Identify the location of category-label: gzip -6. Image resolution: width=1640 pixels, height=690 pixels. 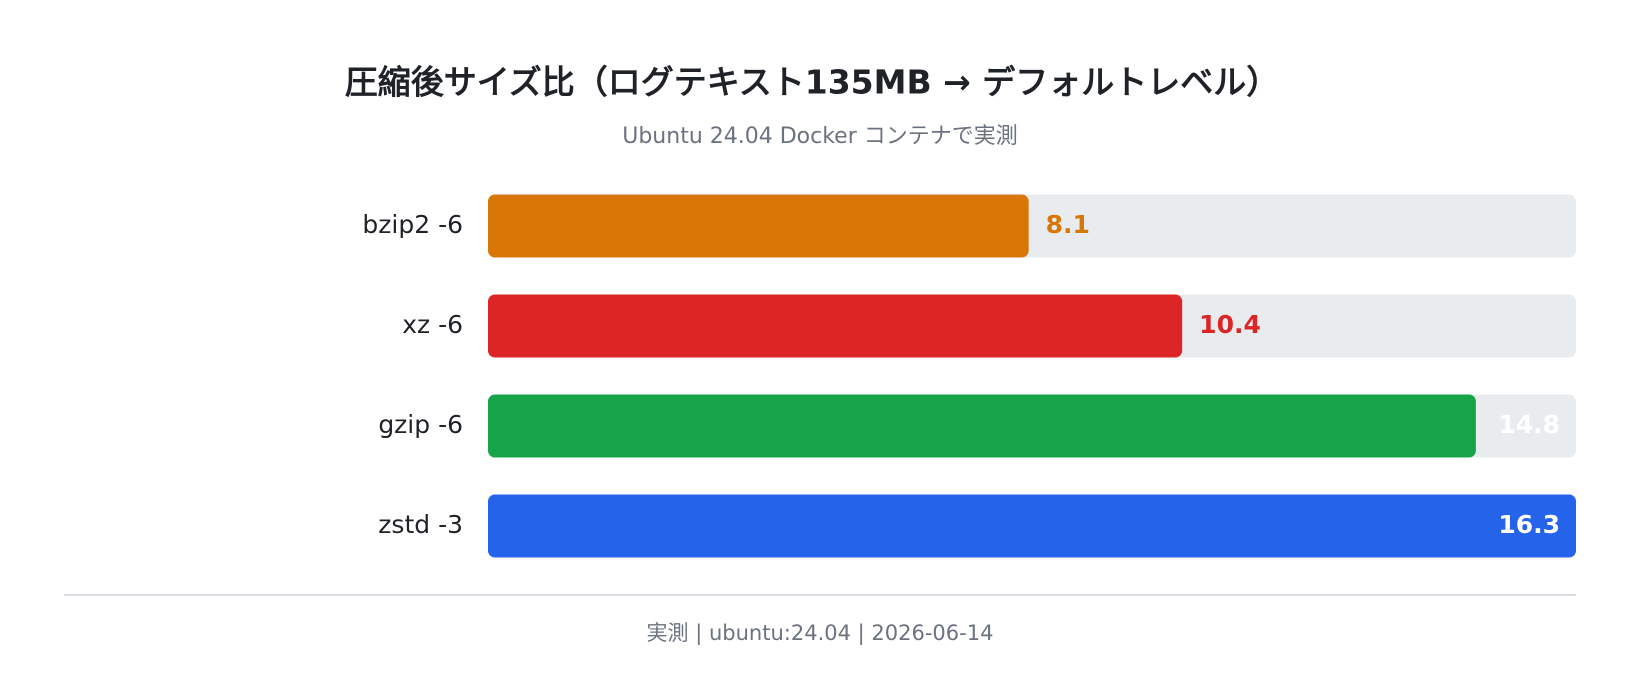
(420, 424).